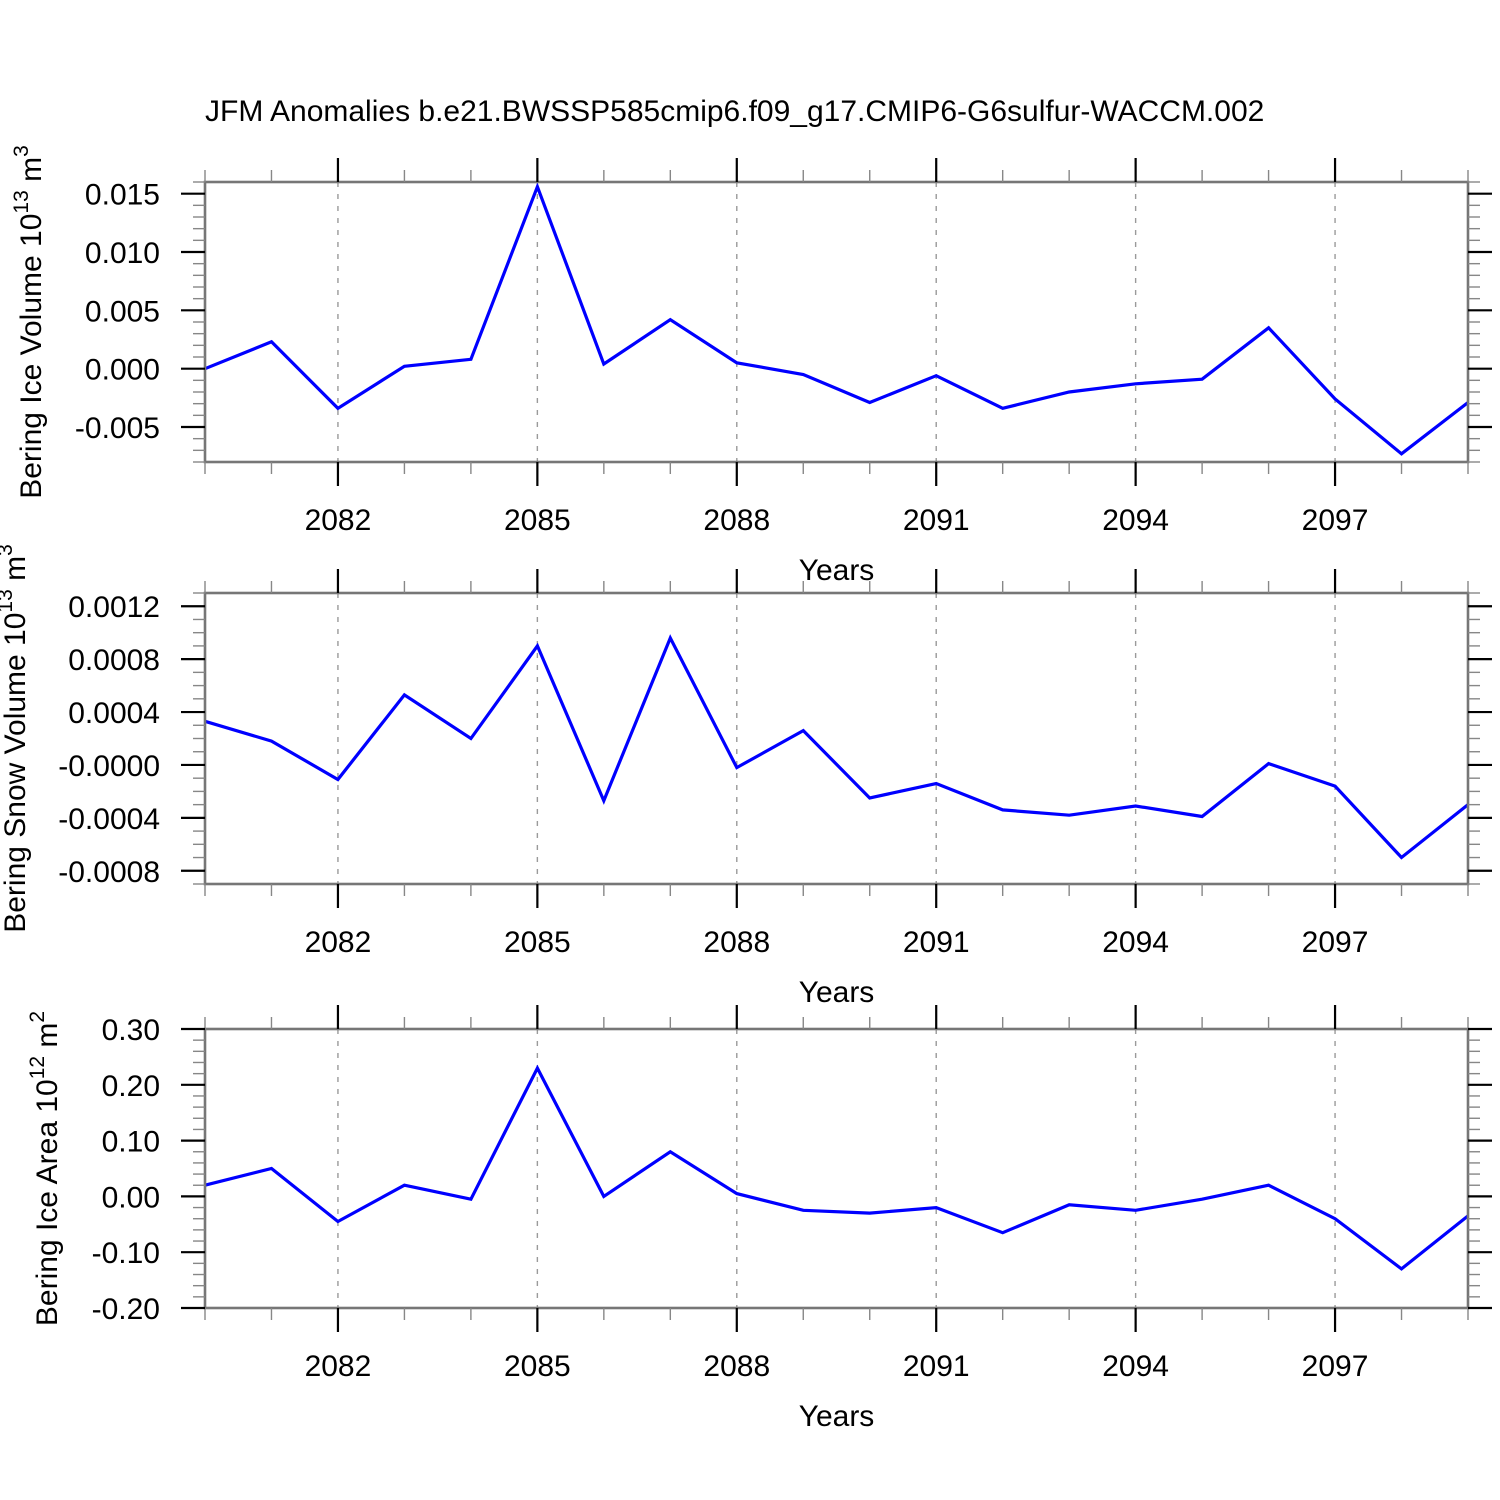 This screenshot has width=1500, height=1500. Describe the element at coordinates (114, 660) in the screenshot. I see `y-tick-label: 0.0008` at that location.